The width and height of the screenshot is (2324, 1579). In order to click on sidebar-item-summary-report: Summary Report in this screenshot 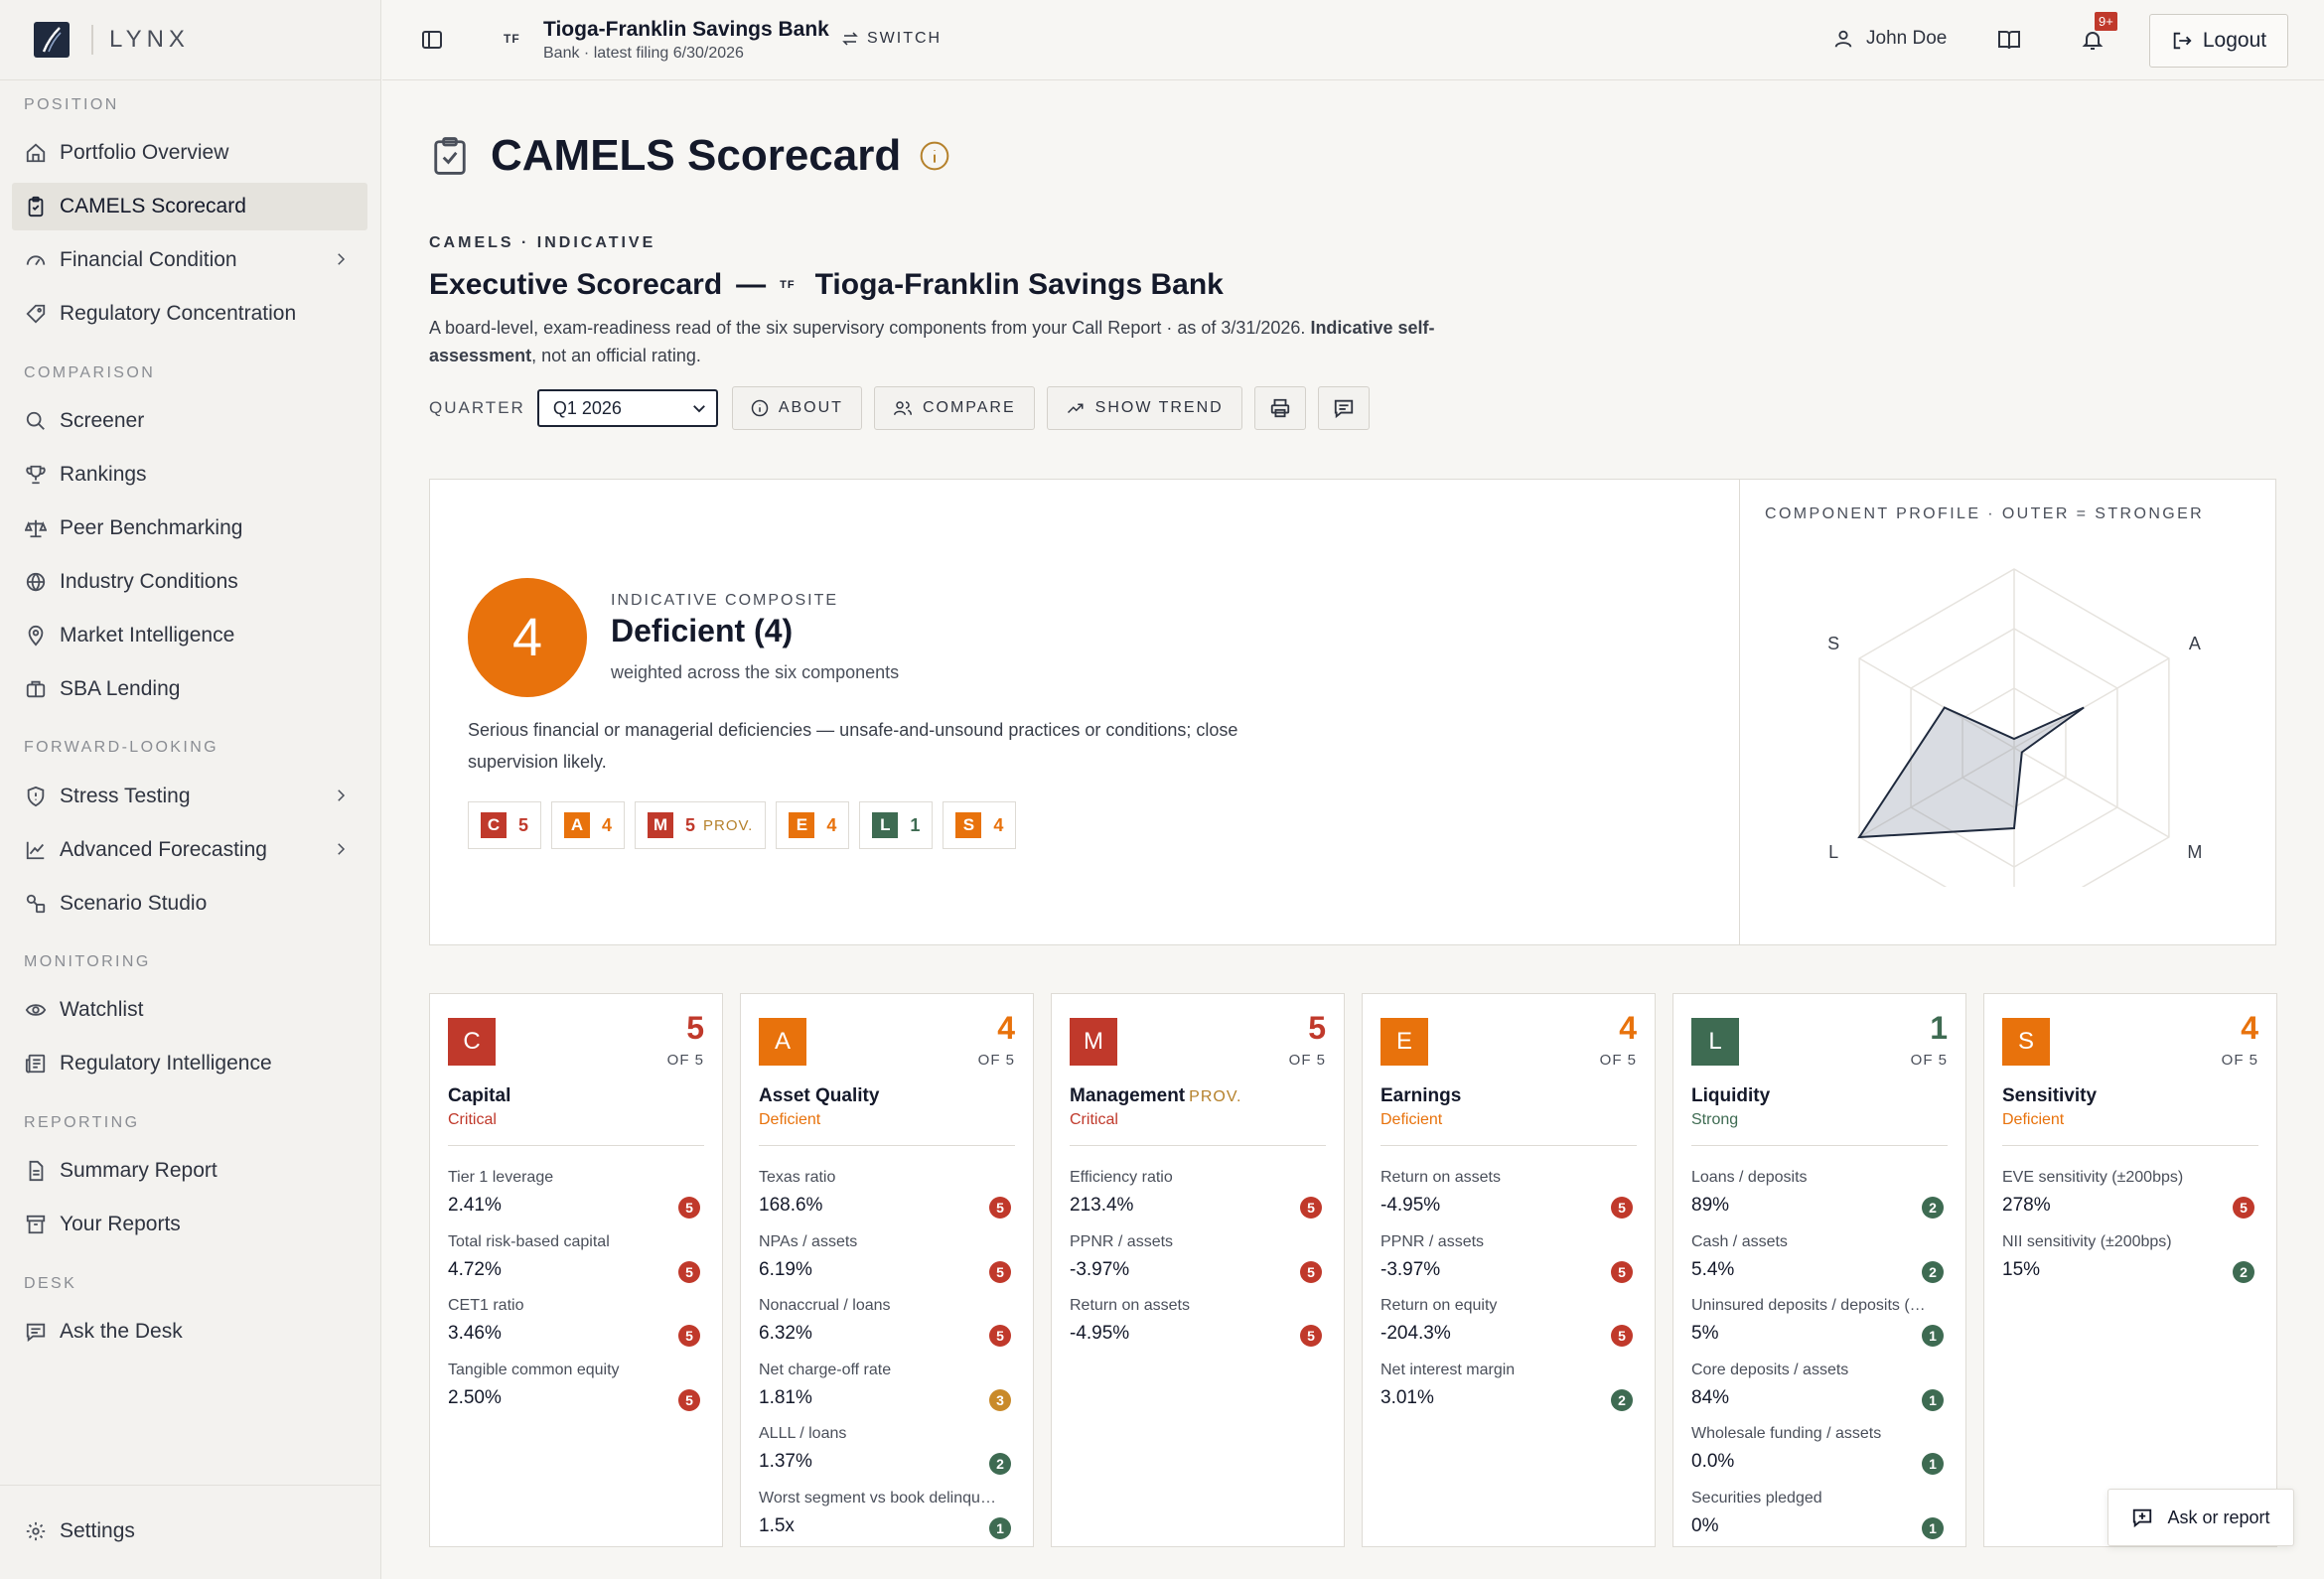, I will do `click(189, 1171)`.